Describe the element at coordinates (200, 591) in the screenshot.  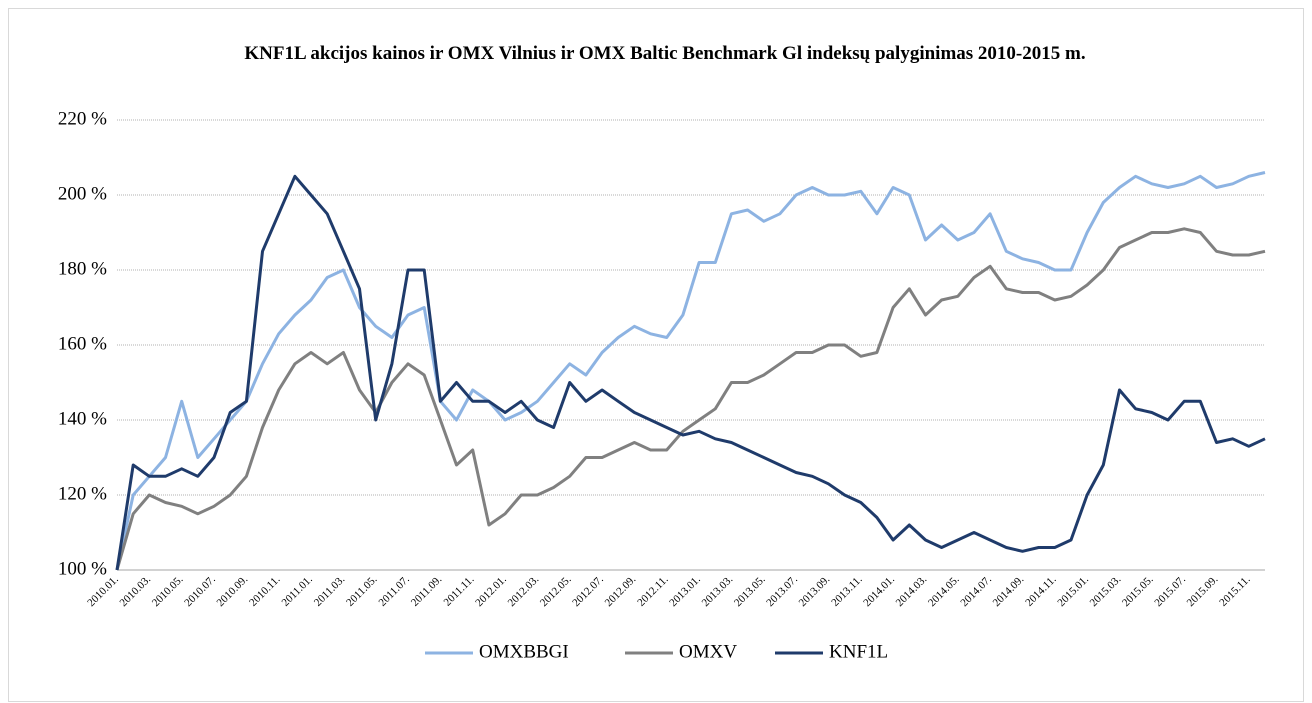
I see `x-tick-label: 2010.07.` at that location.